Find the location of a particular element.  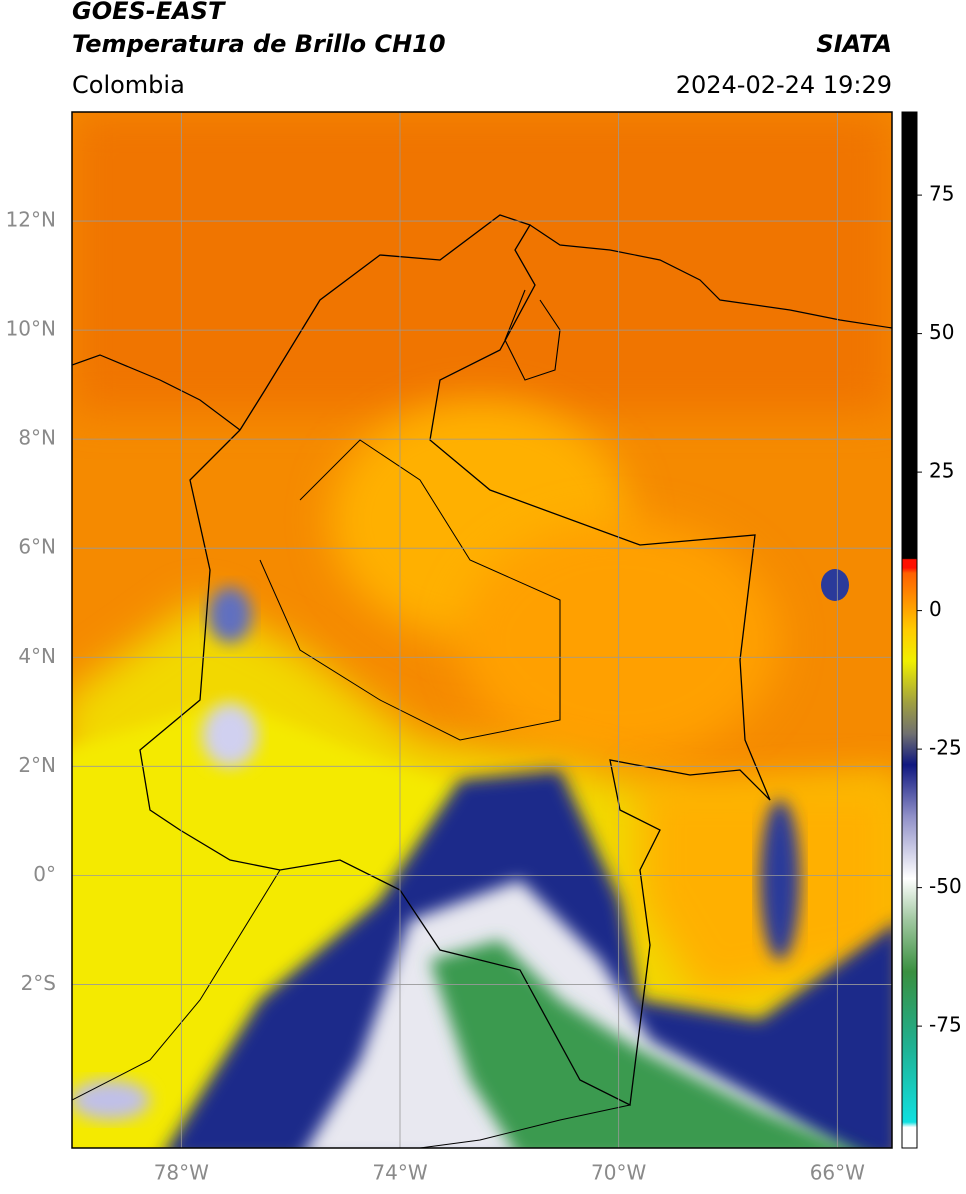

lat-tick-label: 2°S is located at coordinates (38, 983).